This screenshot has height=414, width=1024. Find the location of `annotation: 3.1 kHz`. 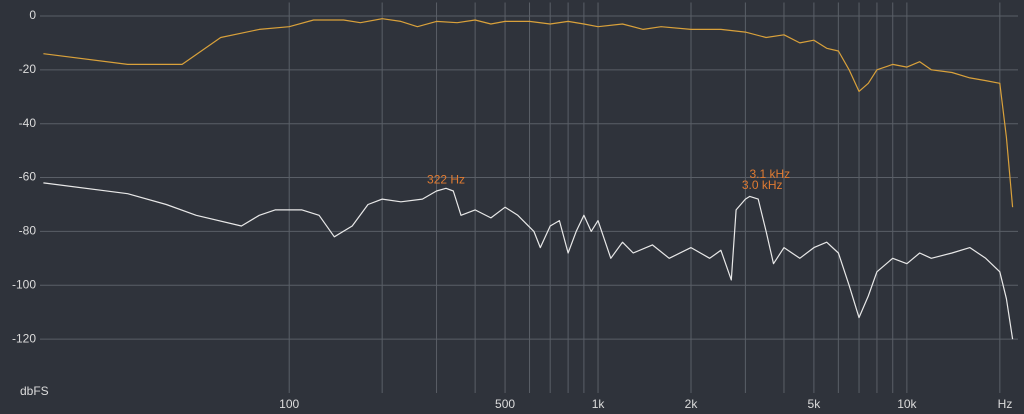

annotation: 3.1 kHz is located at coordinates (769, 174).